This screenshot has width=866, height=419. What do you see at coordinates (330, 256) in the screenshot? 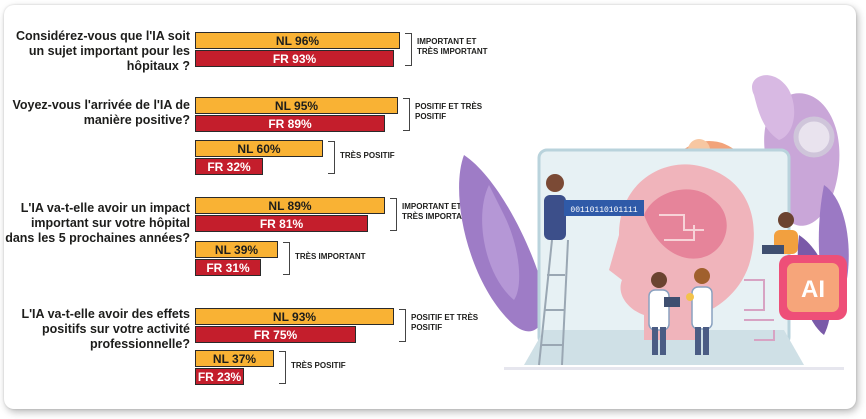
I see `group-label: TRÈS IMPORTANT` at bounding box center [330, 256].